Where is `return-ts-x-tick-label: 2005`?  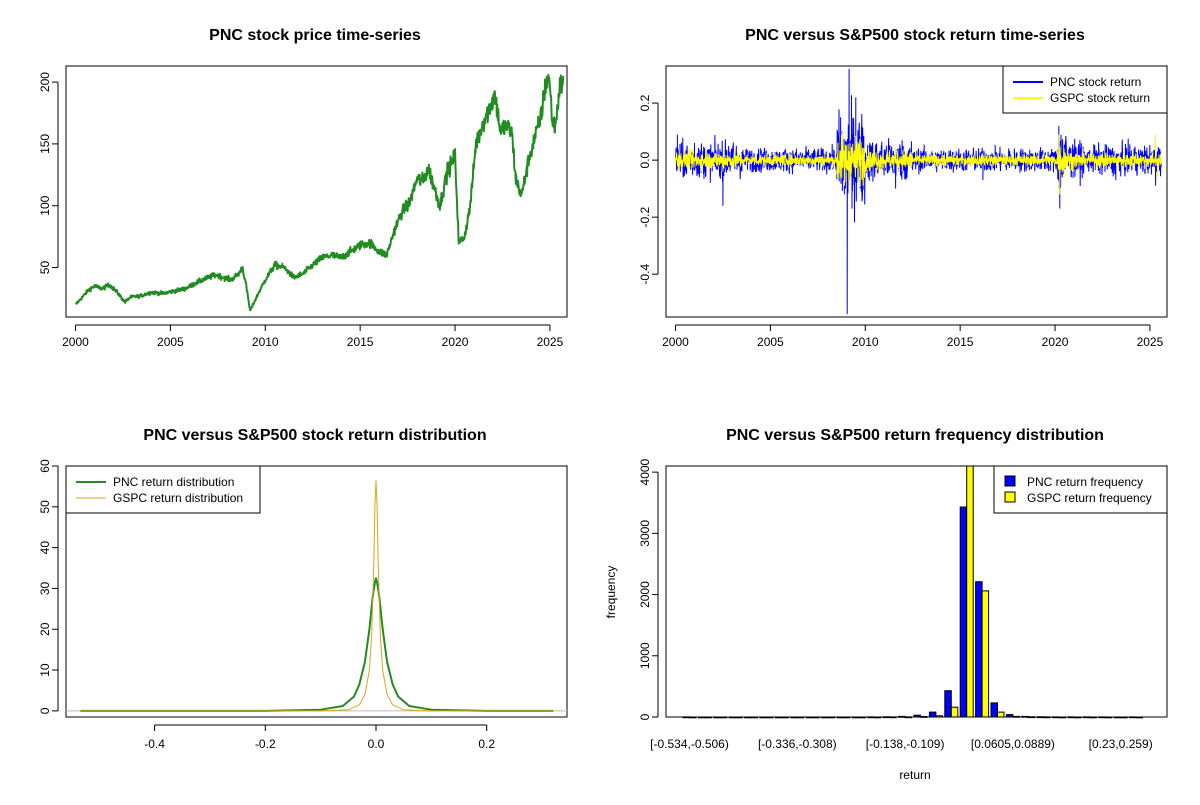 return-ts-x-tick-label: 2005 is located at coordinates (770, 342).